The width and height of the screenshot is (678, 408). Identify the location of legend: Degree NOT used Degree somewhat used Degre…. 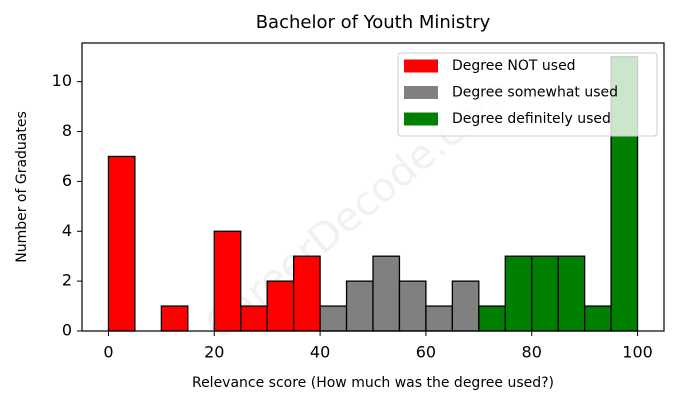
(527, 94).